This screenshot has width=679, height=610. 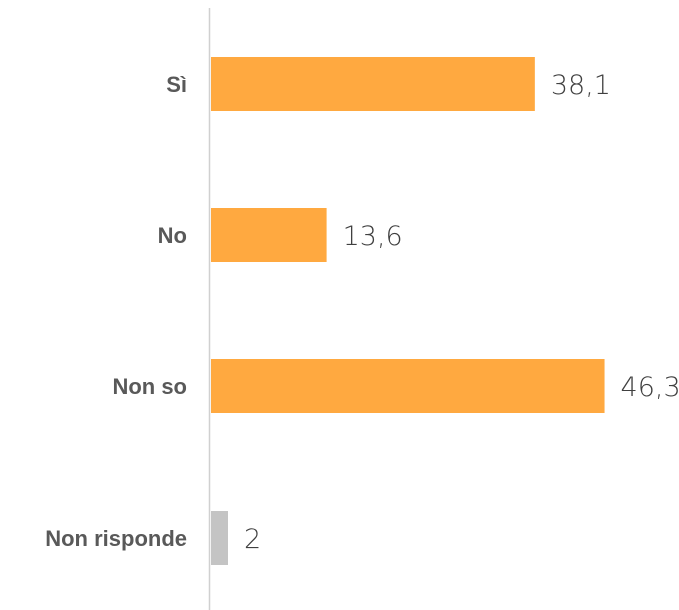 What do you see at coordinates (373, 236) in the screenshot?
I see `value-label-1: 13,6` at bounding box center [373, 236].